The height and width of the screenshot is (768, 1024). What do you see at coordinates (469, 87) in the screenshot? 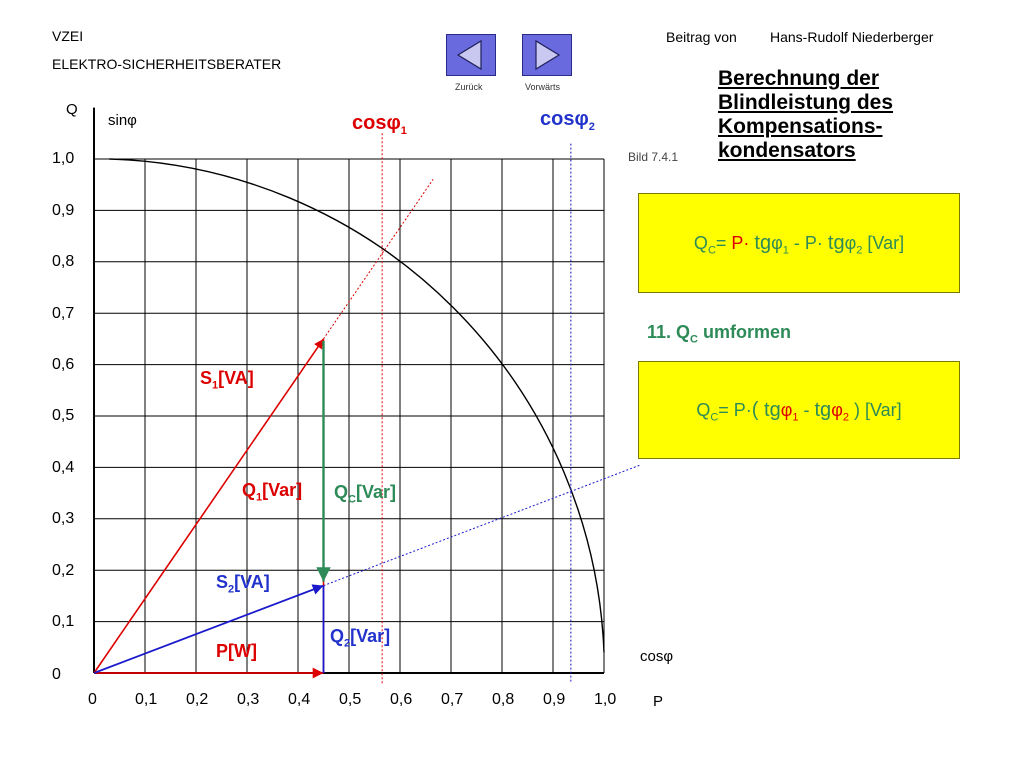
I see `back-button-label: Zurück` at bounding box center [469, 87].